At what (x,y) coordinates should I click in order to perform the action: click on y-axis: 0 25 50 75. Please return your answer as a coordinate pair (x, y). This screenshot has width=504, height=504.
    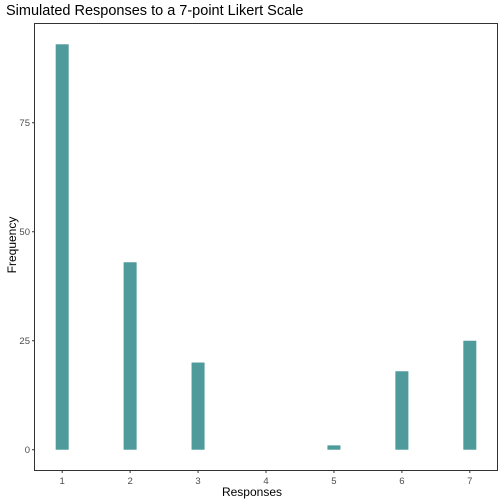
    Looking at the image, I should click on (27, 287).